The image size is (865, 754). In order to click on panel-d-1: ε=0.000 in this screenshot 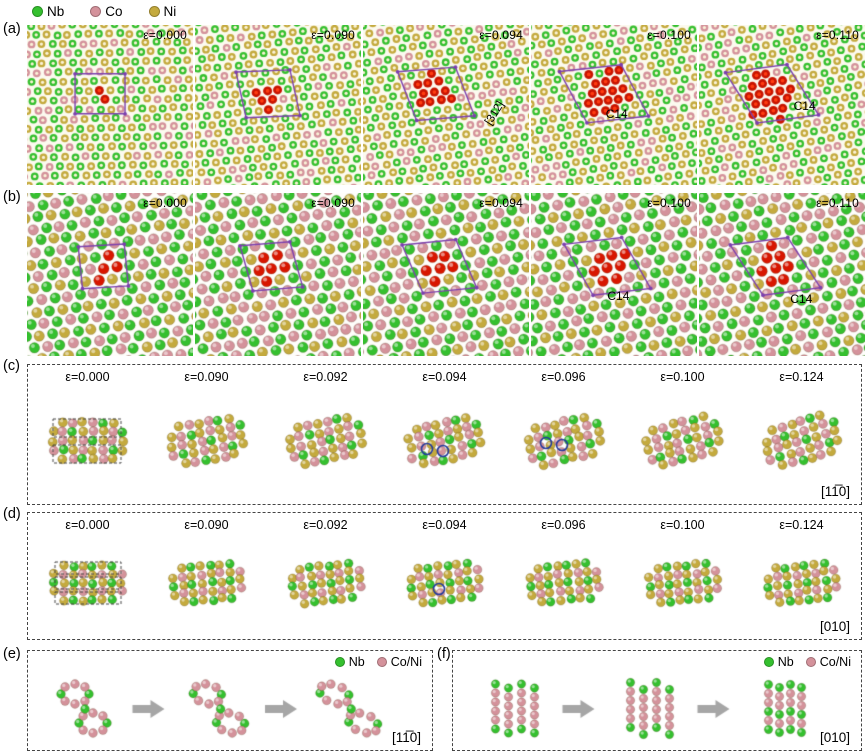, I will do `click(87, 573)`.